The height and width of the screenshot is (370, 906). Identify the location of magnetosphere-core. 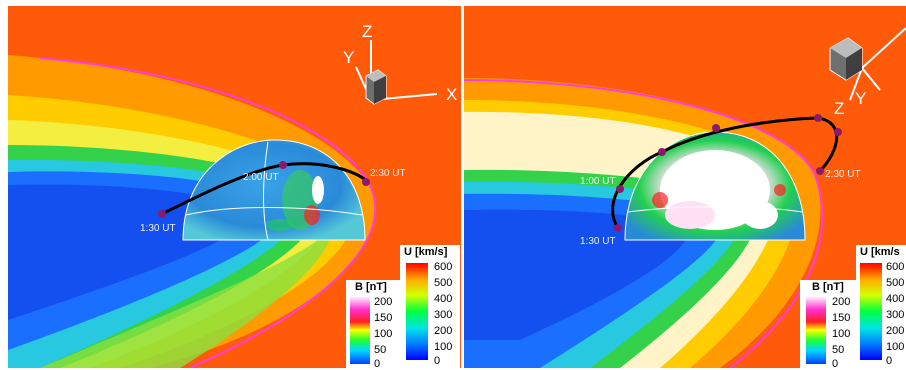
(577, 274).